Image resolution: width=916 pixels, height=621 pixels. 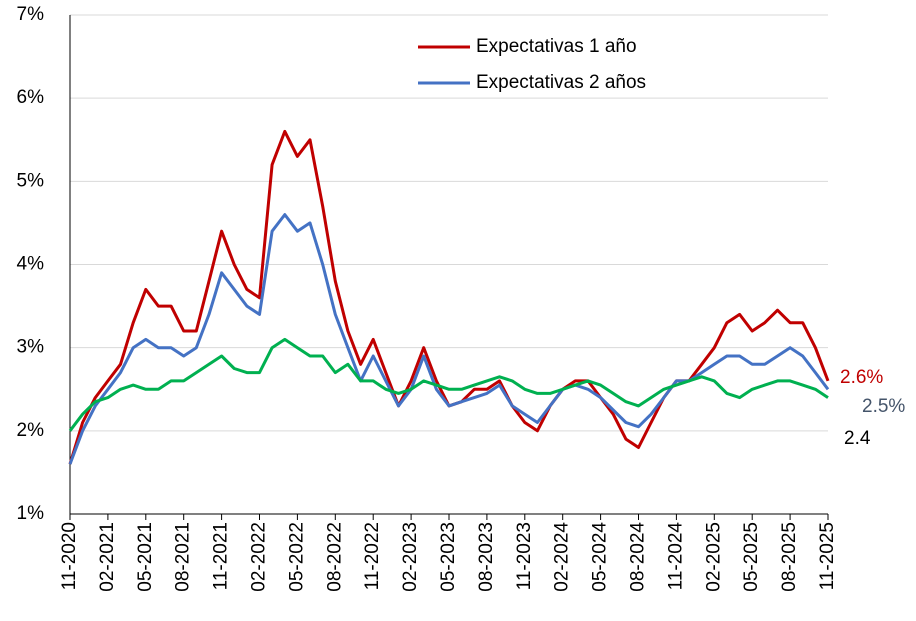 I want to click on x-tick-label: 02-2025, so click(x=713, y=557).